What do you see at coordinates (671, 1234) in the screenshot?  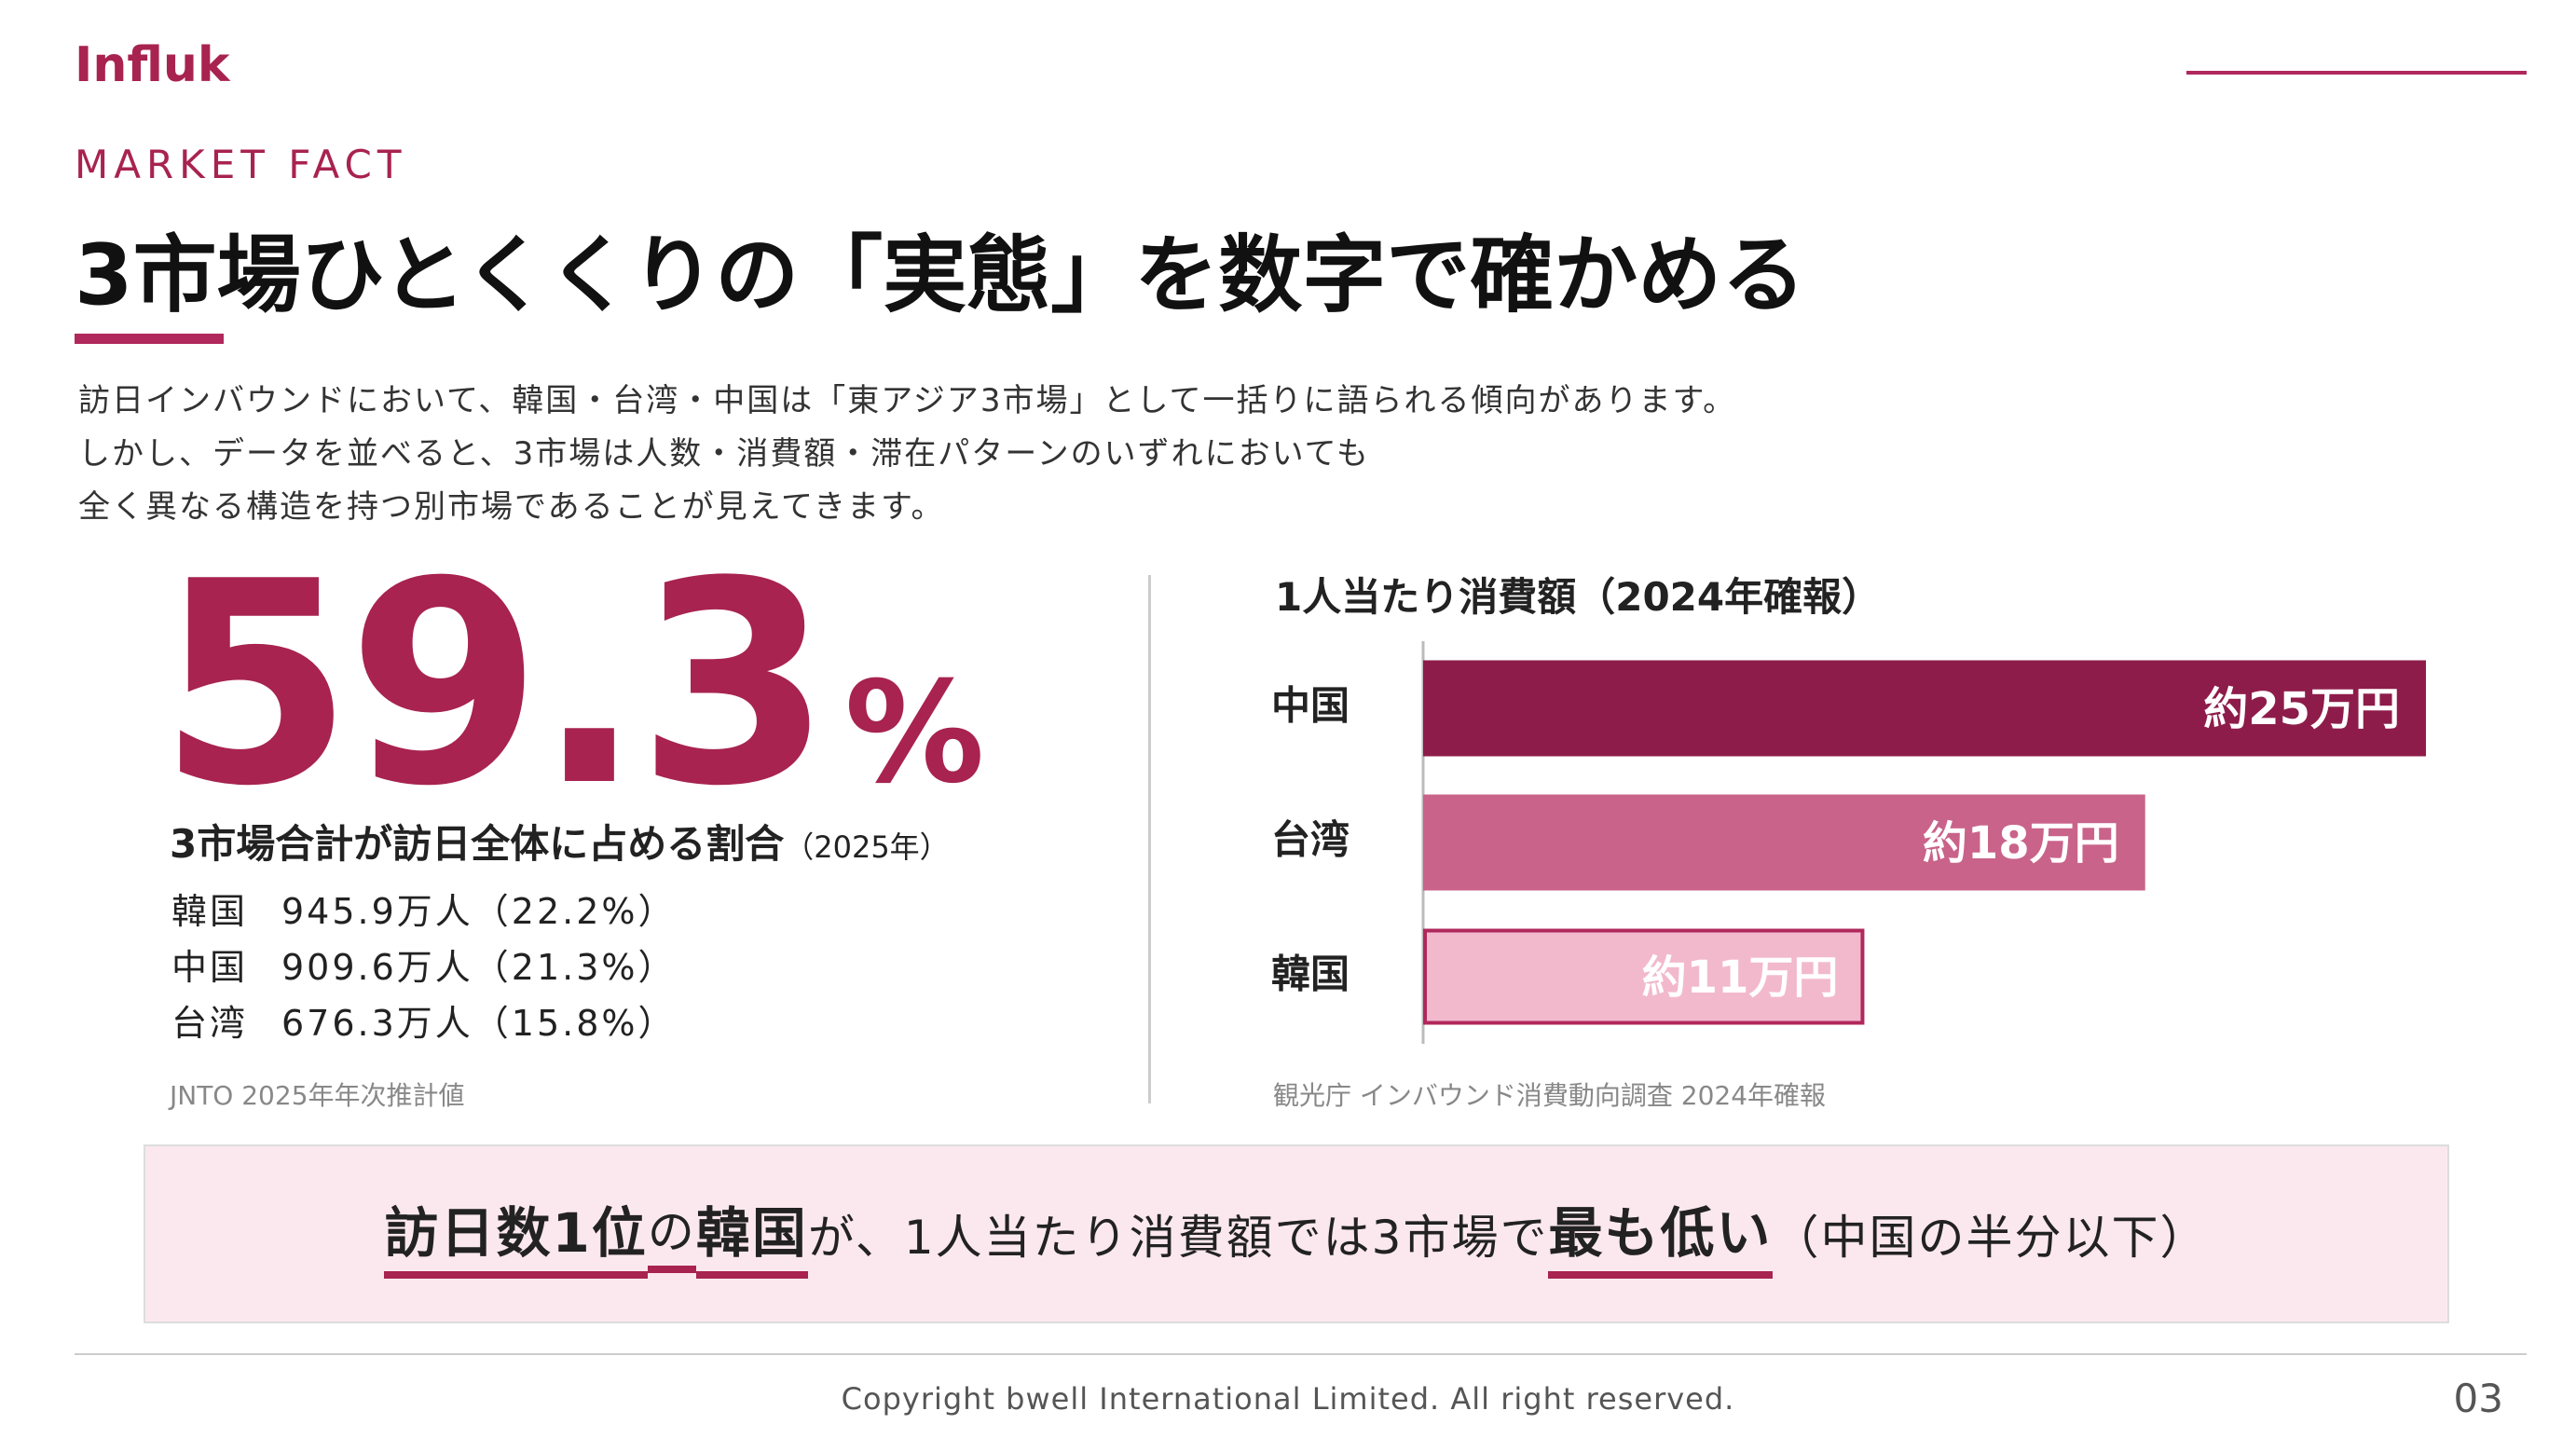 I see `callout-part: の` at bounding box center [671, 1234].